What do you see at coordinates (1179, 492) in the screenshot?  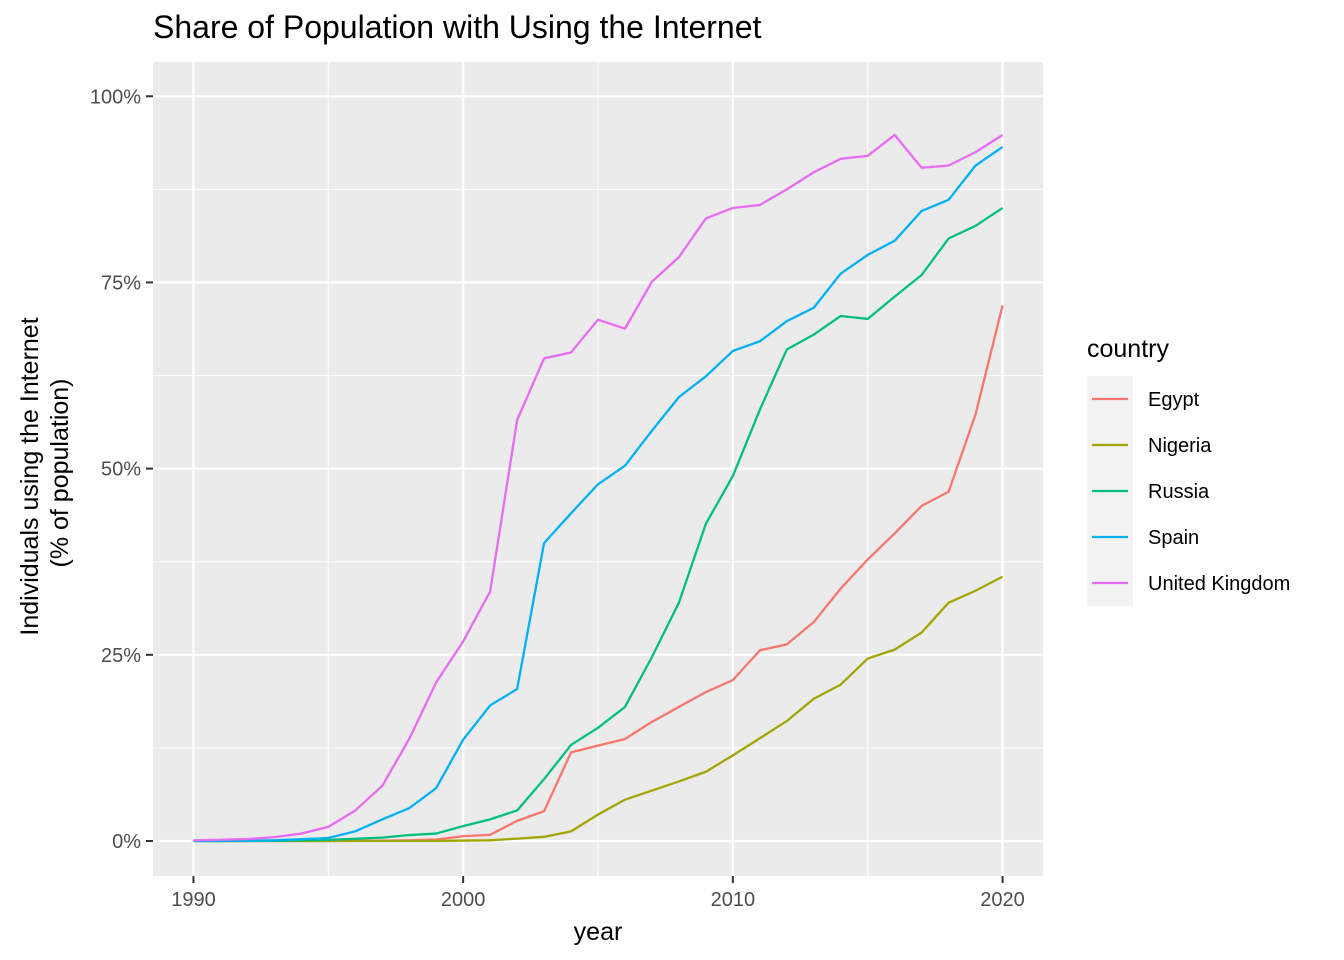 I see `legend-label-russia: Russia` at bounding box center [1179, 492].